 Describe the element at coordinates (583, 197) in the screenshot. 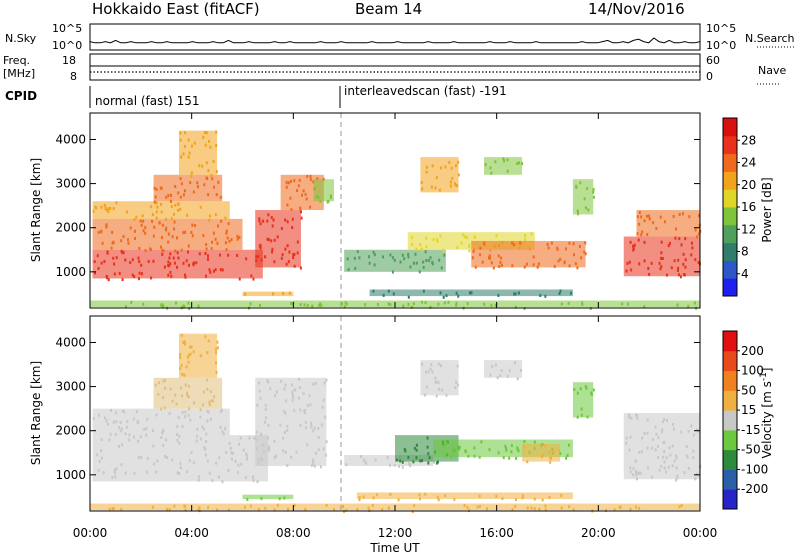

I see `power-echo-region` at that location.